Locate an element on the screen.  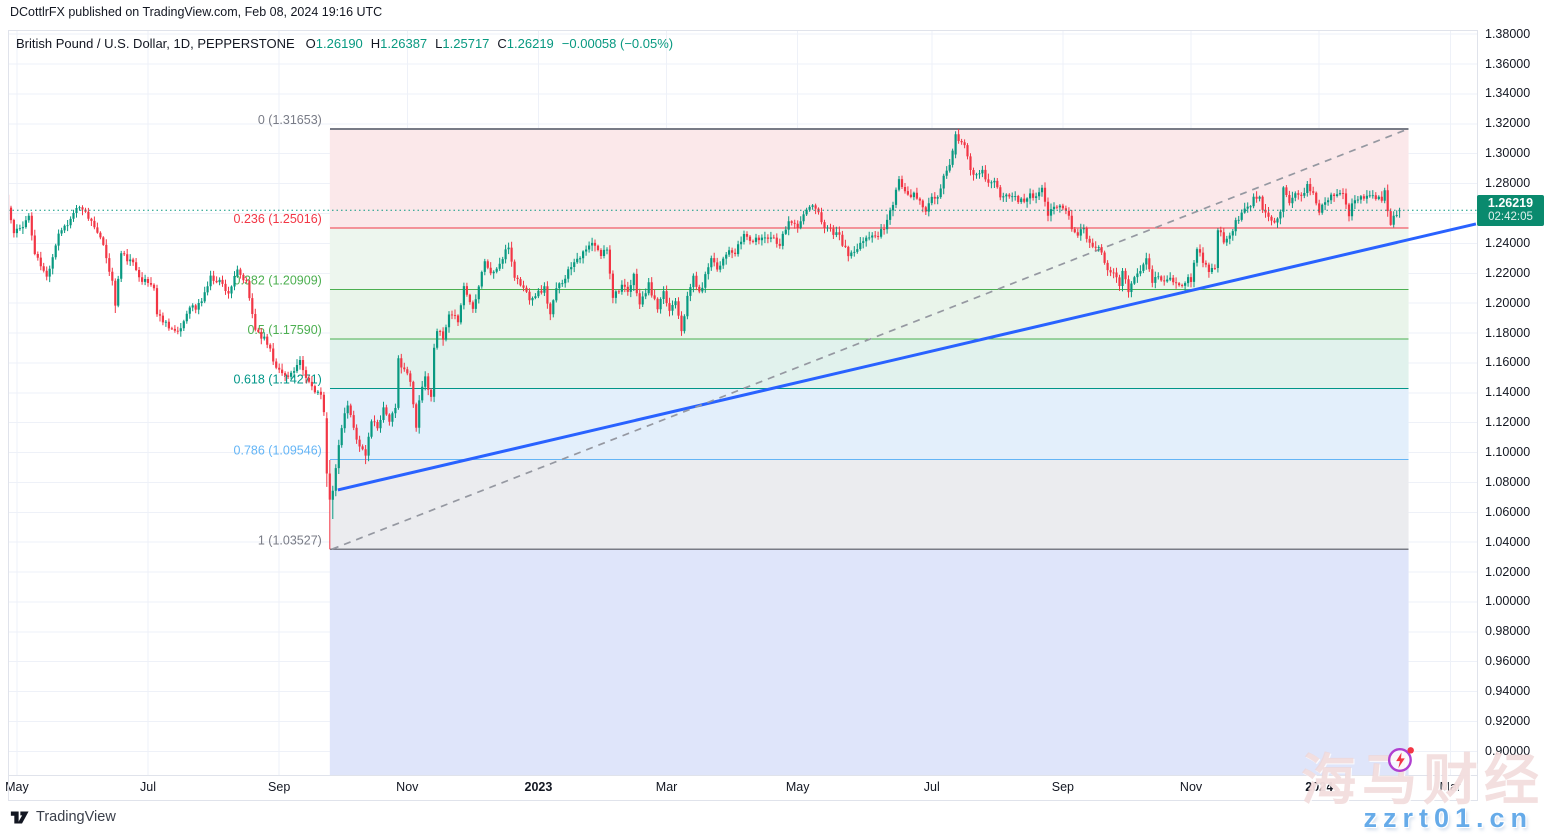
fib-label: 0.236 (1.25016) is located at coordinates (278, 219).